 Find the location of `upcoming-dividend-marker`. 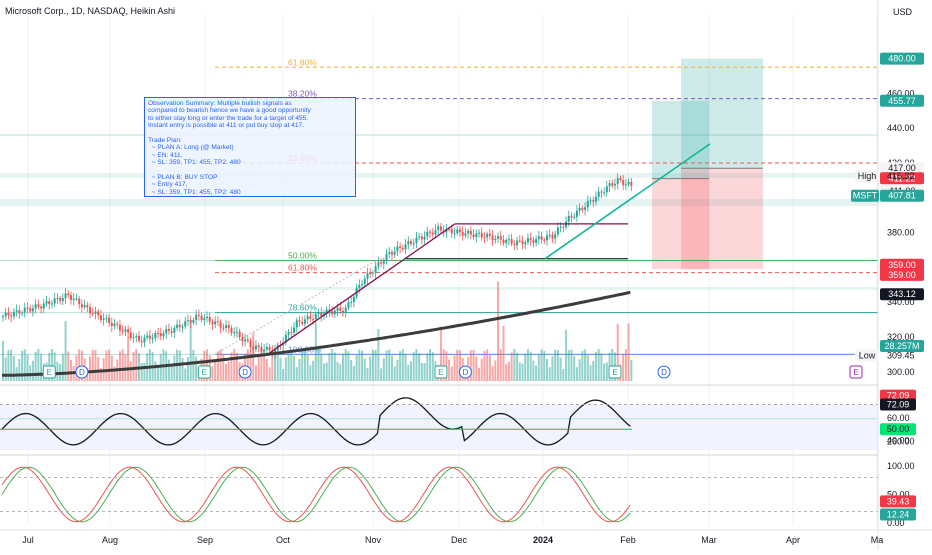

upcoming-dividend-marker is located at coordinates (664, 372).